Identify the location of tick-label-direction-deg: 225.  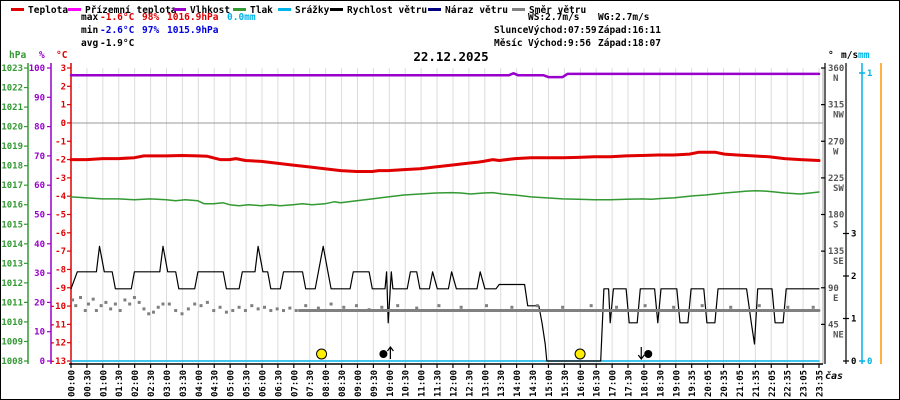
(836, 179).